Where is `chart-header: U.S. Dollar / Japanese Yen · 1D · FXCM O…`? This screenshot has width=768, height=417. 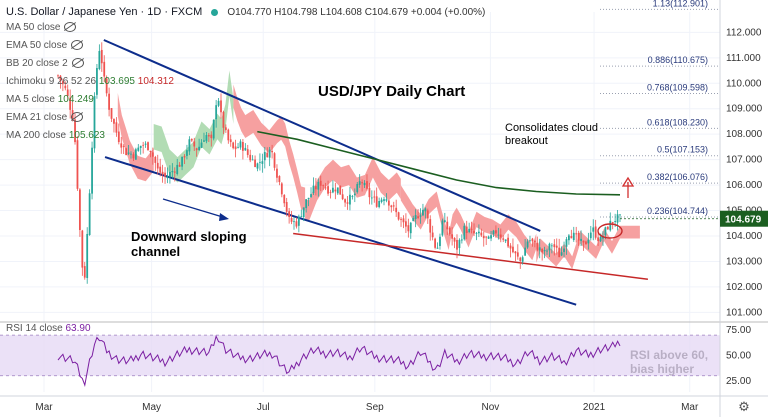
chart-header: U.S. Dollar / Japanese Yen · 1D · FXCM O… is located at coordinates (245, 12).